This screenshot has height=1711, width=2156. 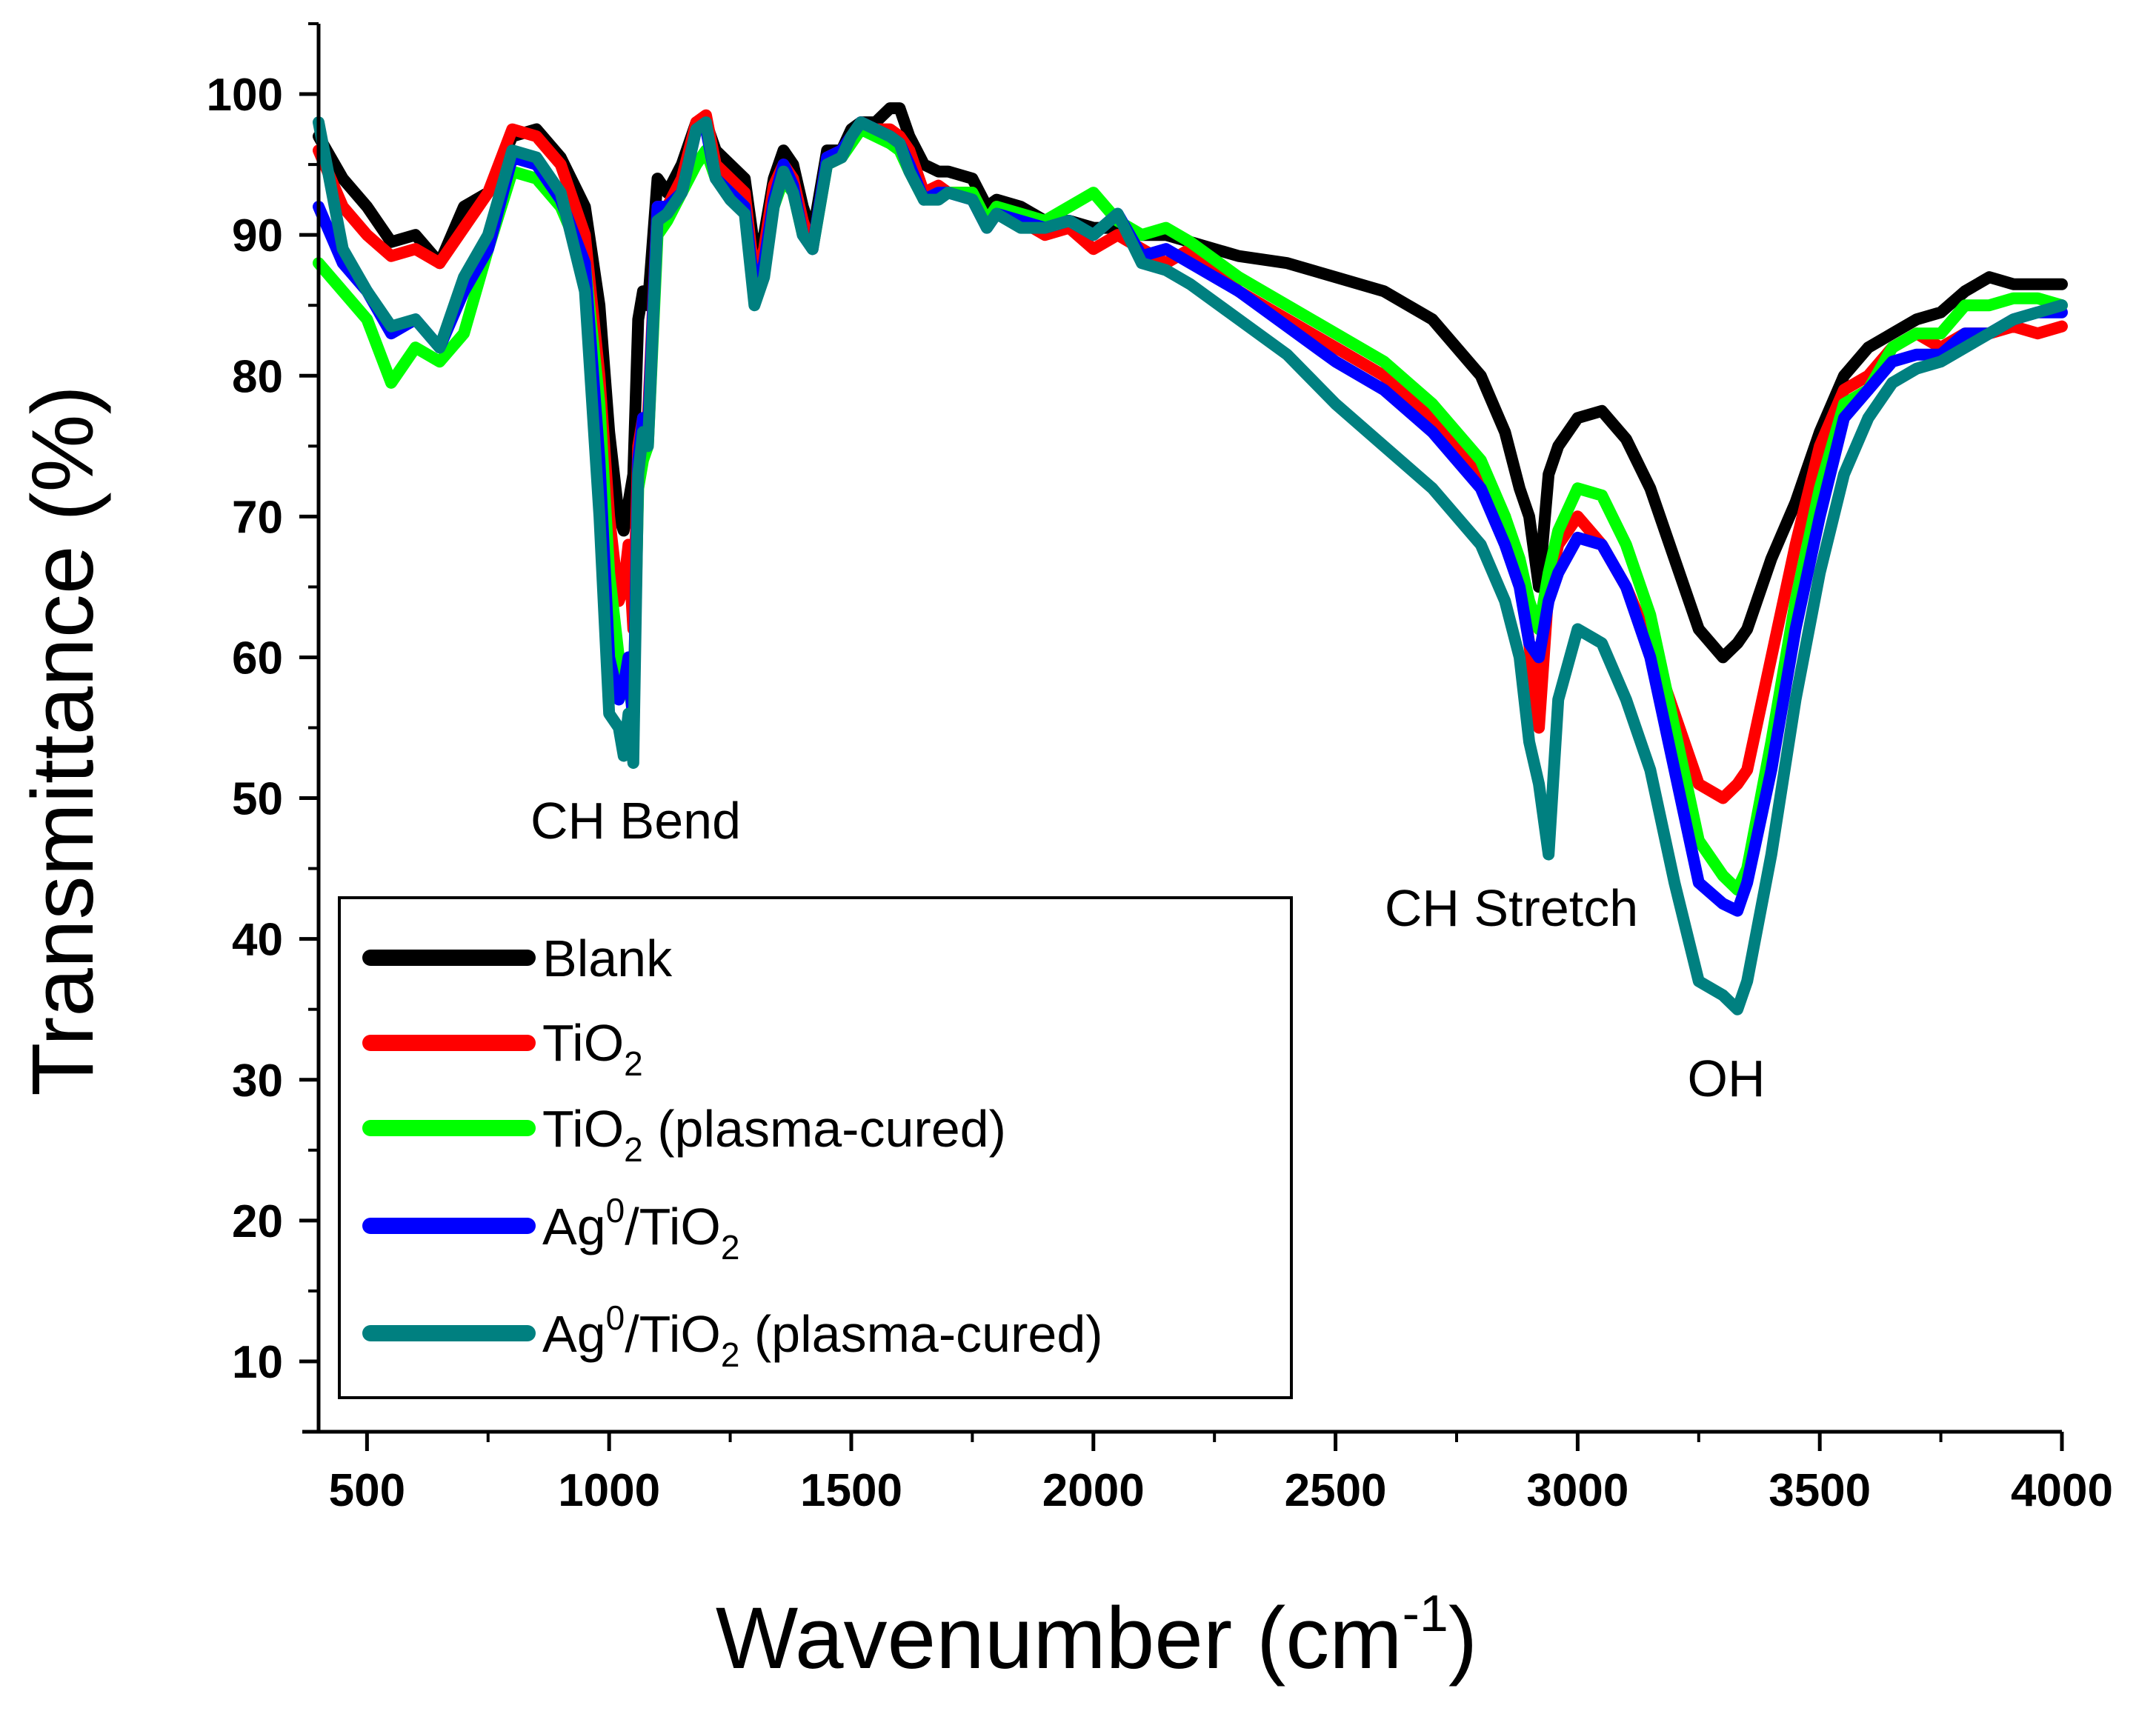 I want to click on x-tick-label: 3500, so click(x=1820, y=1490).